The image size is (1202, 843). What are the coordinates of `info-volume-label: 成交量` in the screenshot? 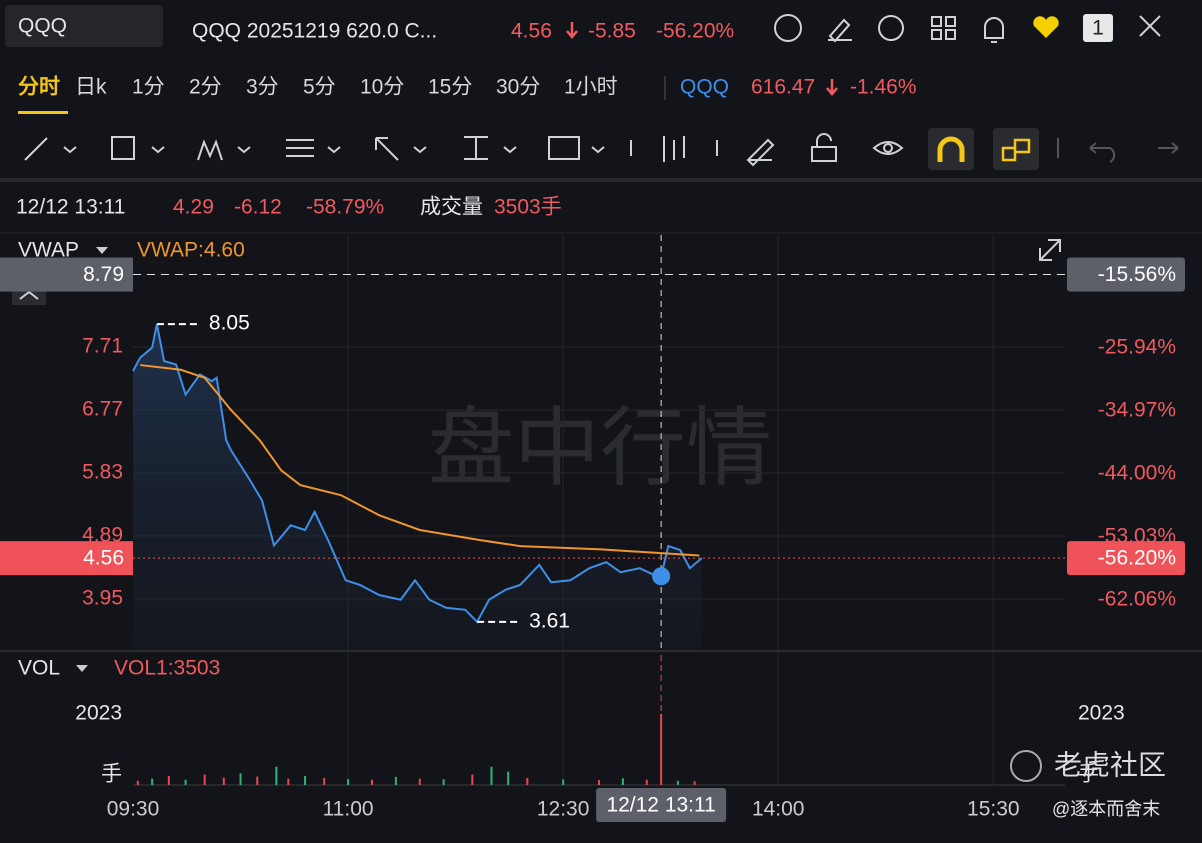 It's located at (451, 207).